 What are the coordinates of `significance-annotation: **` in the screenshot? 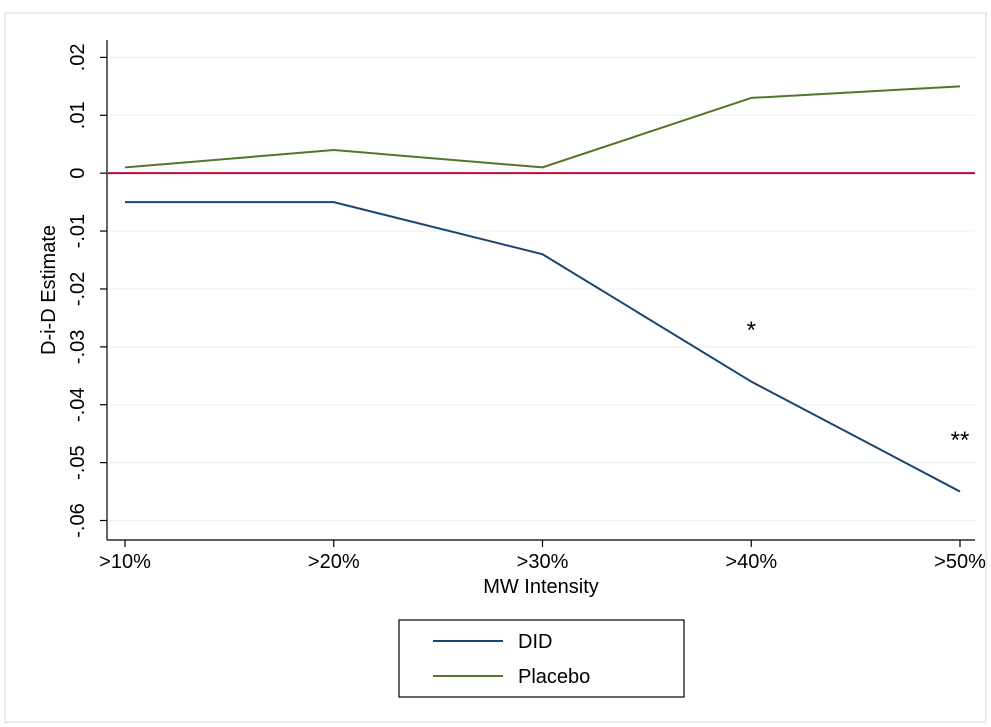 It's located at (960, 440).